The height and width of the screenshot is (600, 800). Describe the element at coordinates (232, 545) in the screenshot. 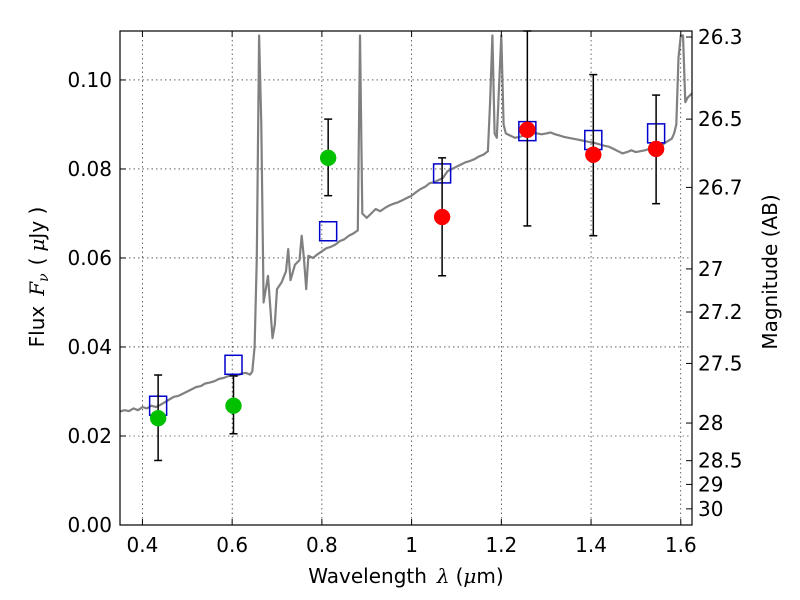

I see `x-tick-label: 0.6` at that location.